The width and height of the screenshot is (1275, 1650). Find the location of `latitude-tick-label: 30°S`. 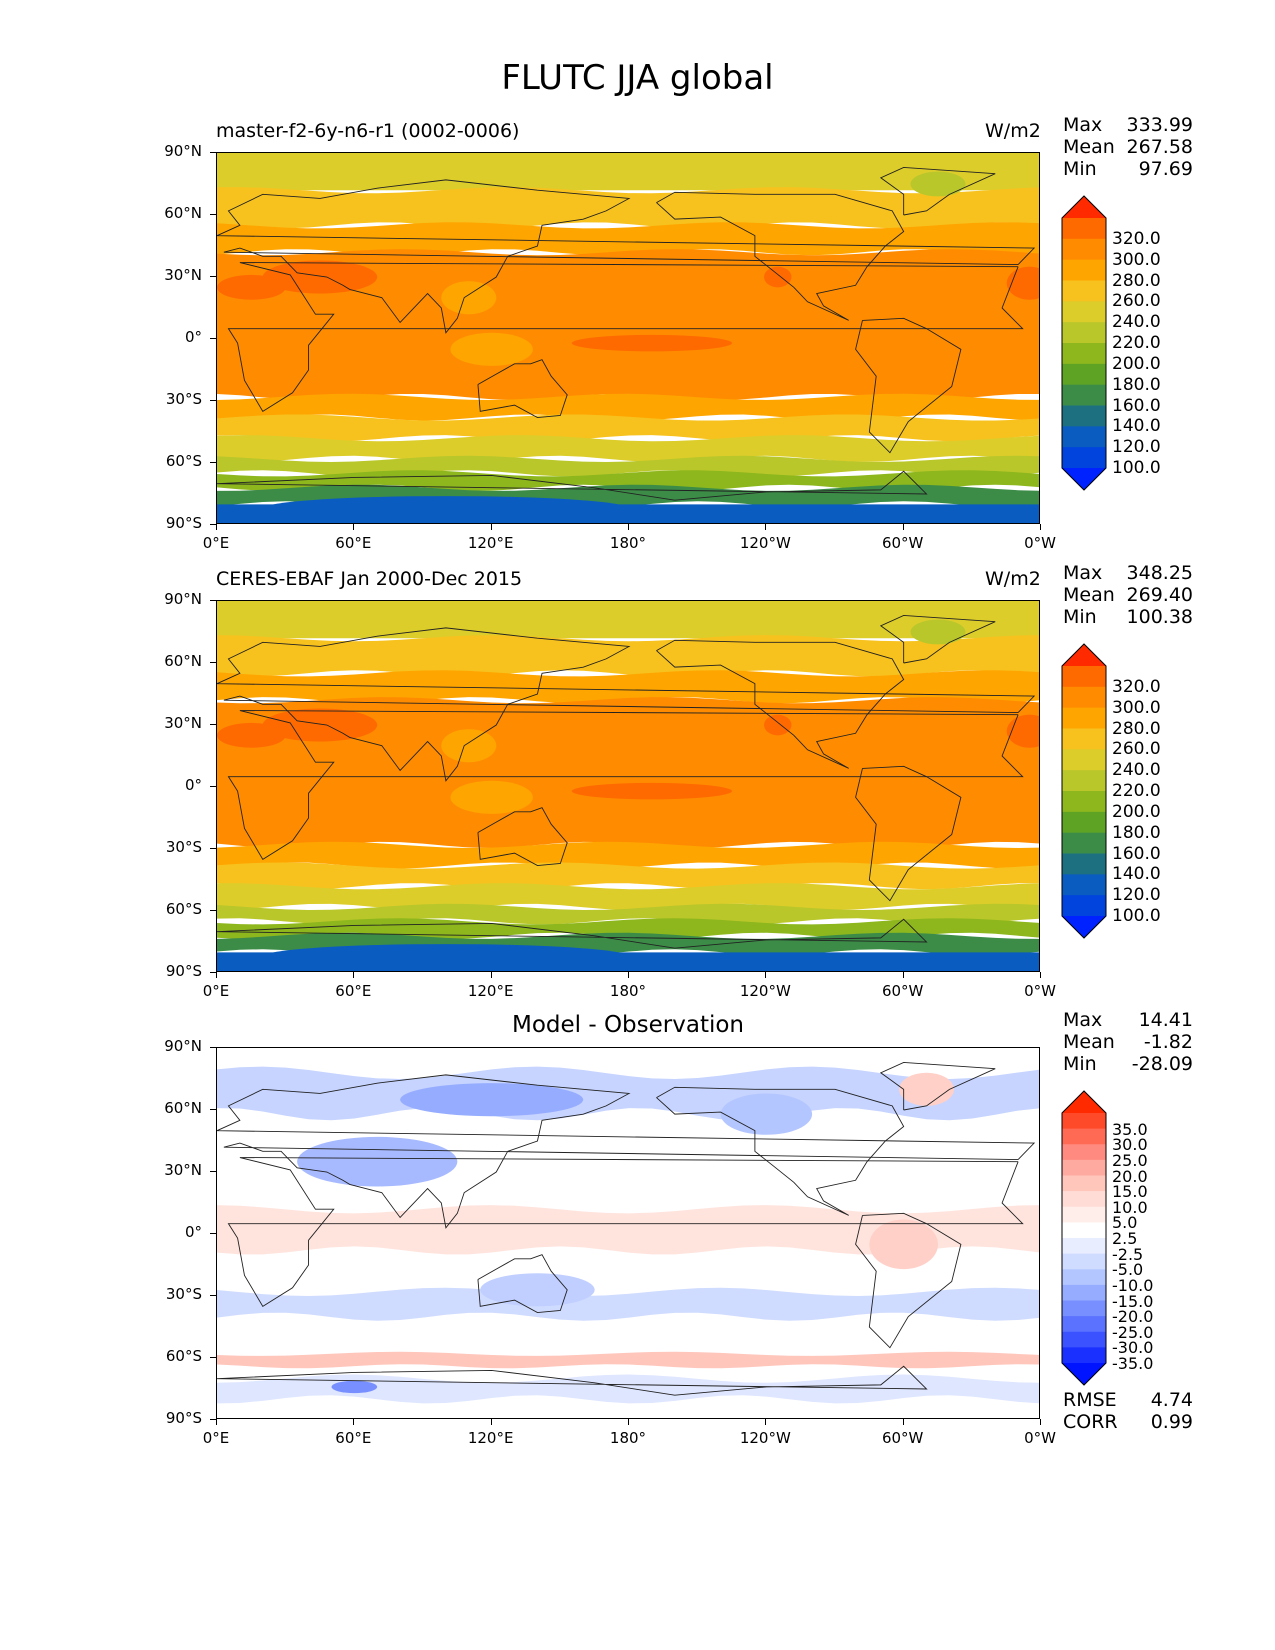

latitude-tick-label: 30°S is located at coordinates (183, 1294).